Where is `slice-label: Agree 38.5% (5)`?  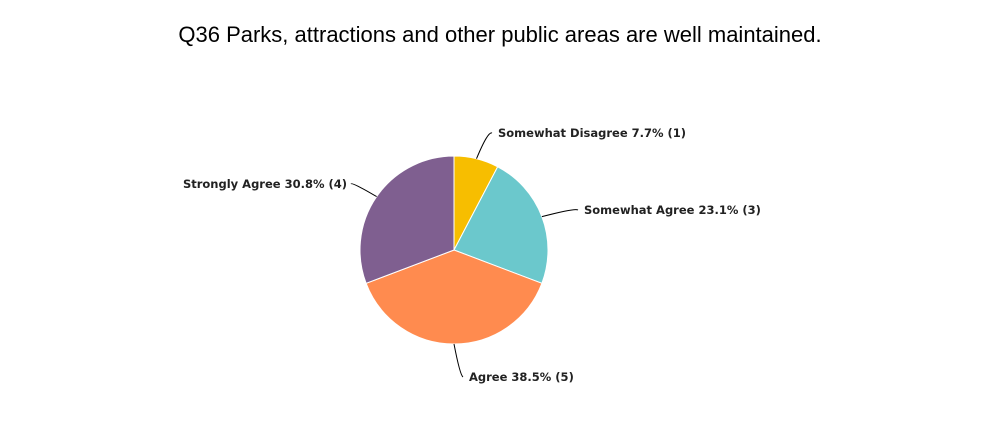
slice-label: Agree 38.5% (5) is located at coordinates (521, 377).